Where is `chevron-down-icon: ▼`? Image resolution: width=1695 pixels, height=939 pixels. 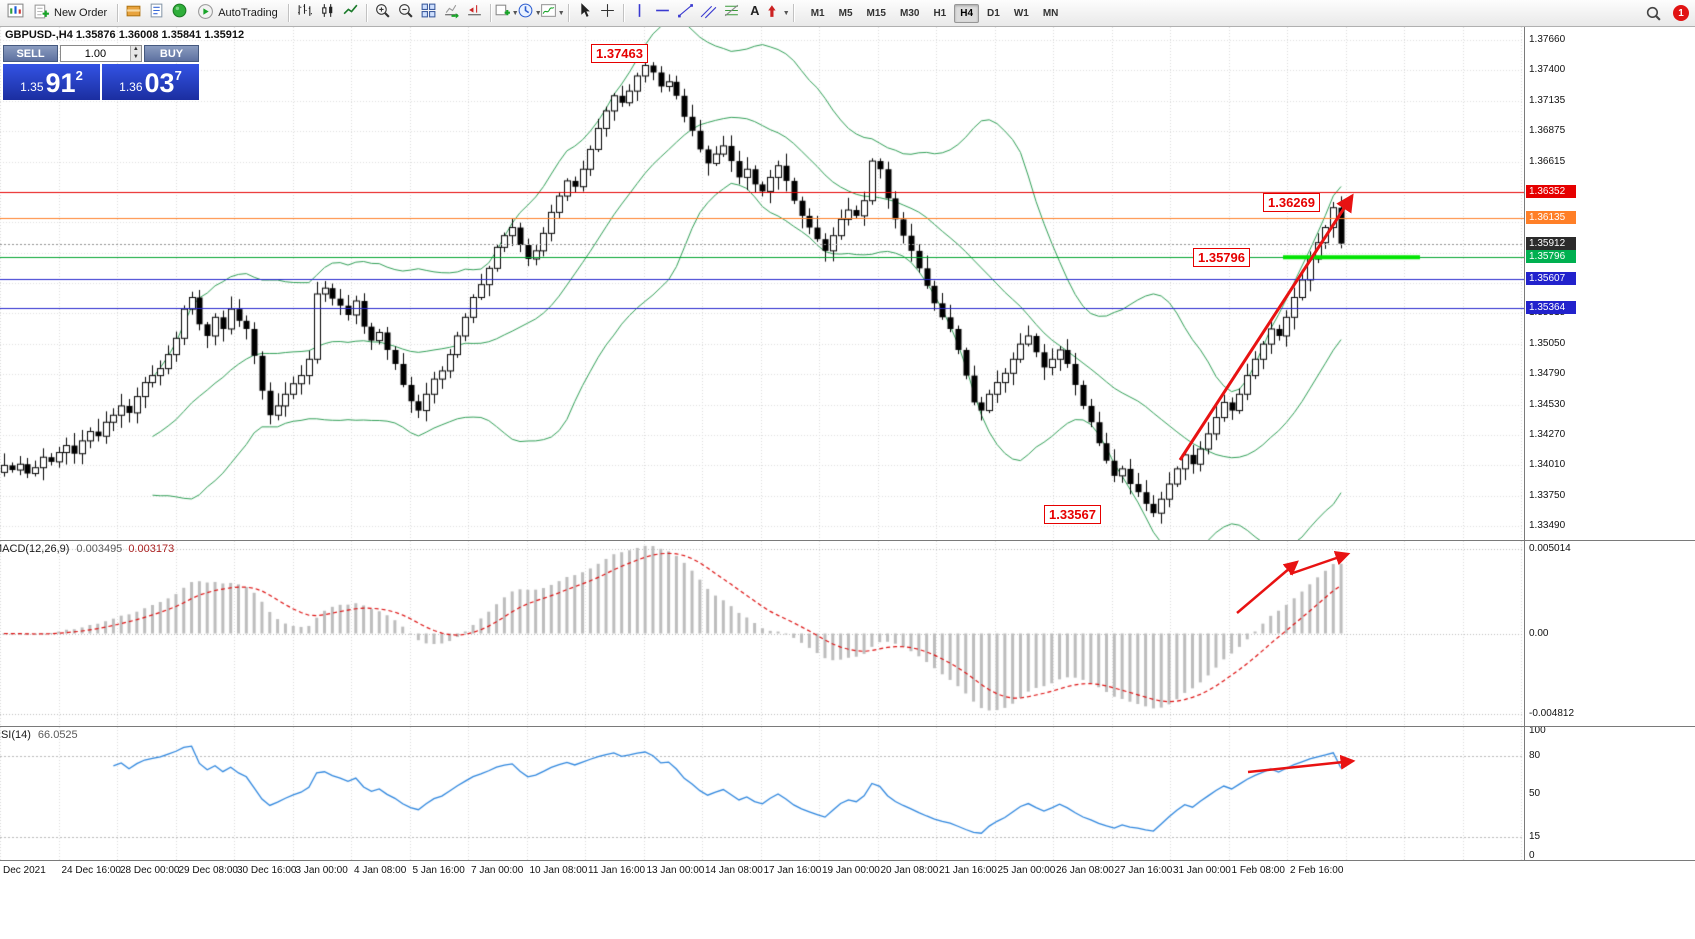 chevron-down-icon: ▼ is located at coordinates (561, 13).